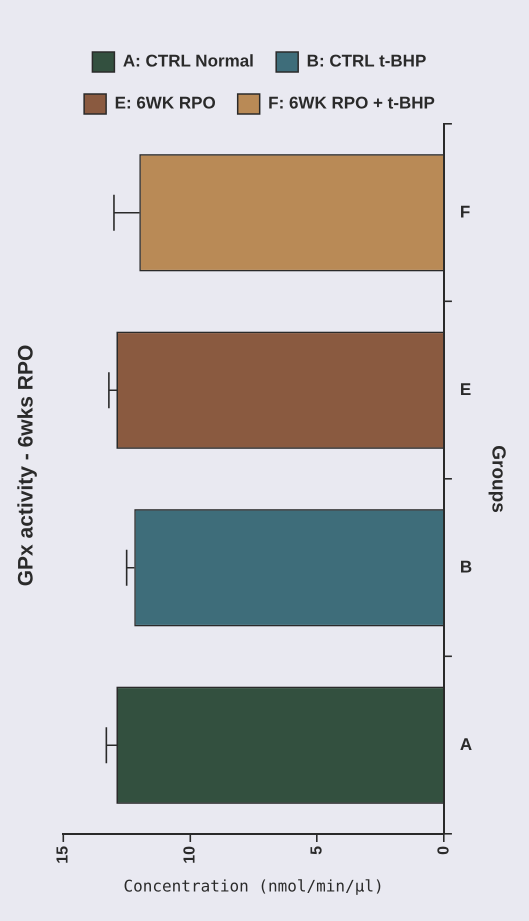 The width and height of the screenshot is (529, 921). Describe the element at coordinates (443, 850) in the screenshot. I see `x-tick-label: 0` at that location.